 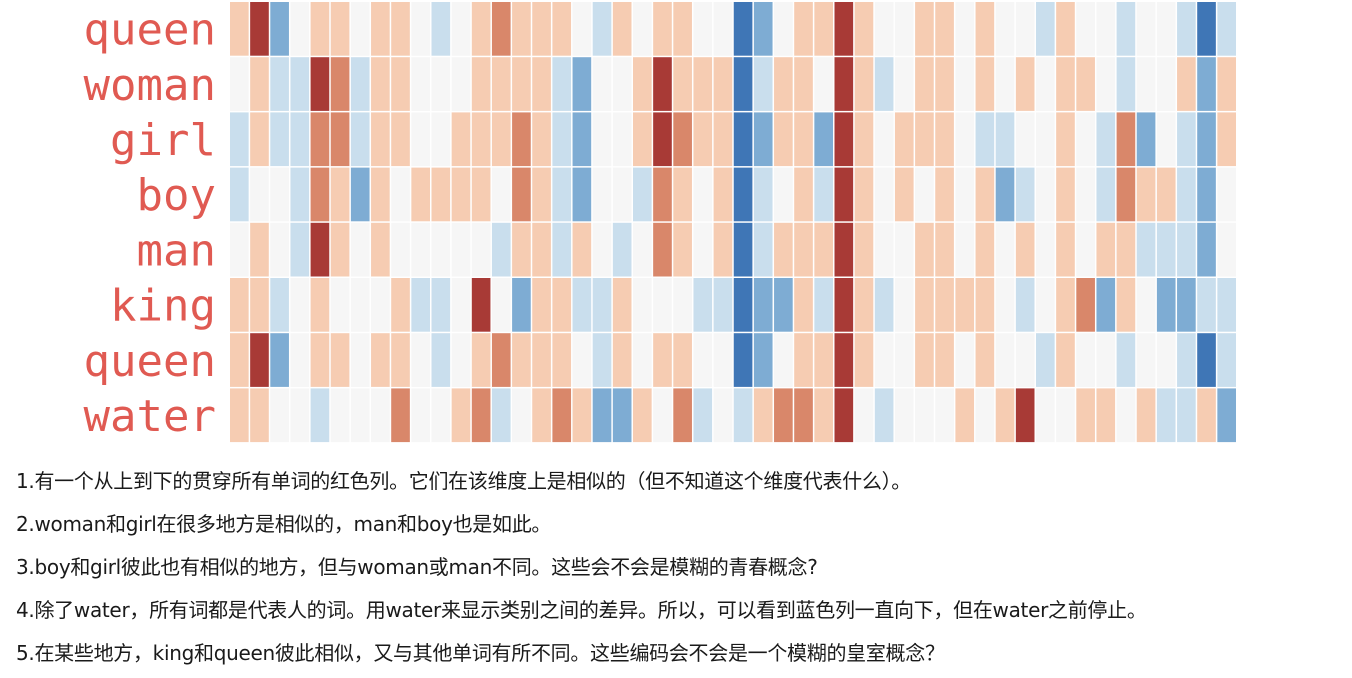 What do you see at coordinates (300, 305) in the screenshot?
I see `cell-r5-c3` at bounding box center [300, 305].